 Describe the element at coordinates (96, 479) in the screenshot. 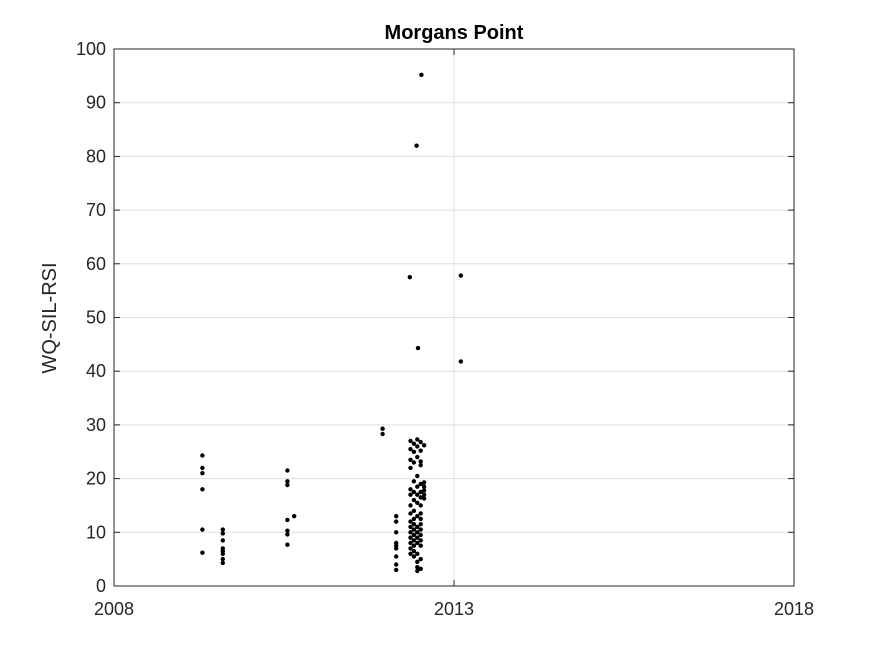

I see `y-tick-label: 20` at that location.